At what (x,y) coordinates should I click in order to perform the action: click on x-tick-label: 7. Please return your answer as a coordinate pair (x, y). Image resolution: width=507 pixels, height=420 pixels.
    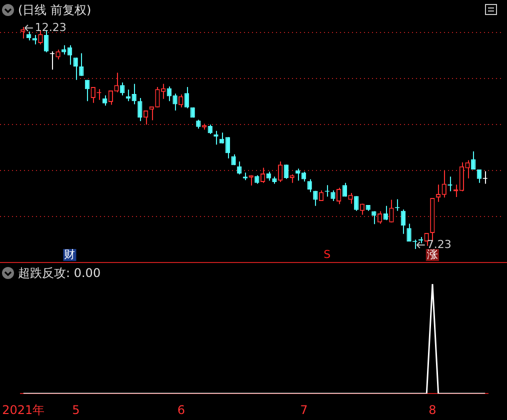
    Looking at the image, I should click on (304, 409).